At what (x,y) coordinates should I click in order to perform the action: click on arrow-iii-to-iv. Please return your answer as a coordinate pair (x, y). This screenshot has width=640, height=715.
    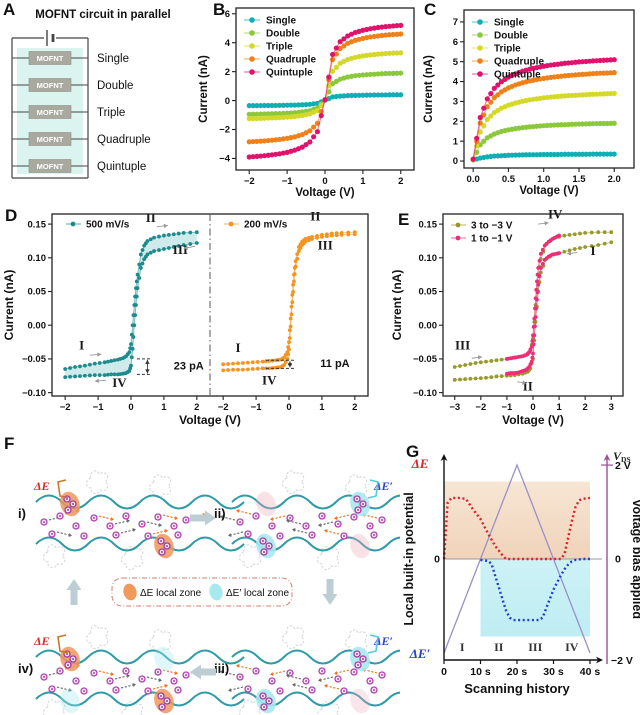
    Looking at the image, I should click on (203, 672).